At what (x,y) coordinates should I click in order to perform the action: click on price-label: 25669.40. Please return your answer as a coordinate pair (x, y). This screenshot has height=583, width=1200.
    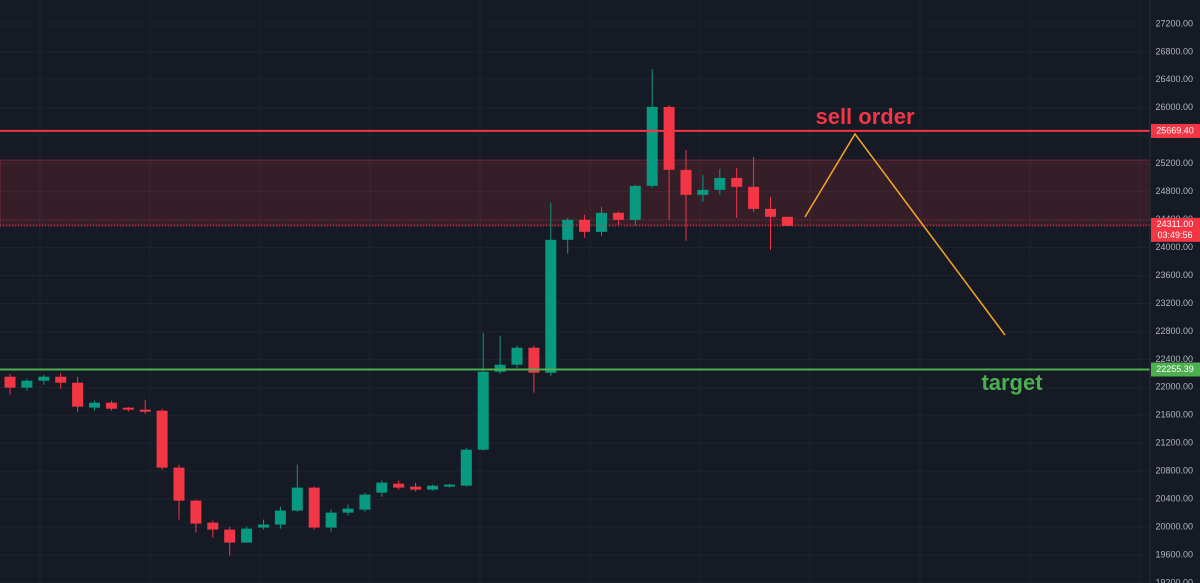
    Looking at the image, I should click on (1175, 130).